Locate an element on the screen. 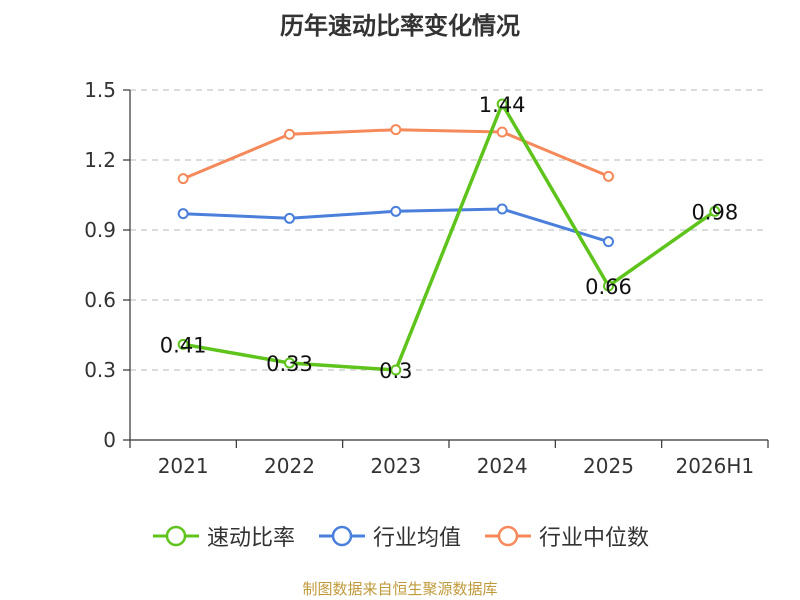  y-tick-label: 1.2 is located at coordinates (100, 160).